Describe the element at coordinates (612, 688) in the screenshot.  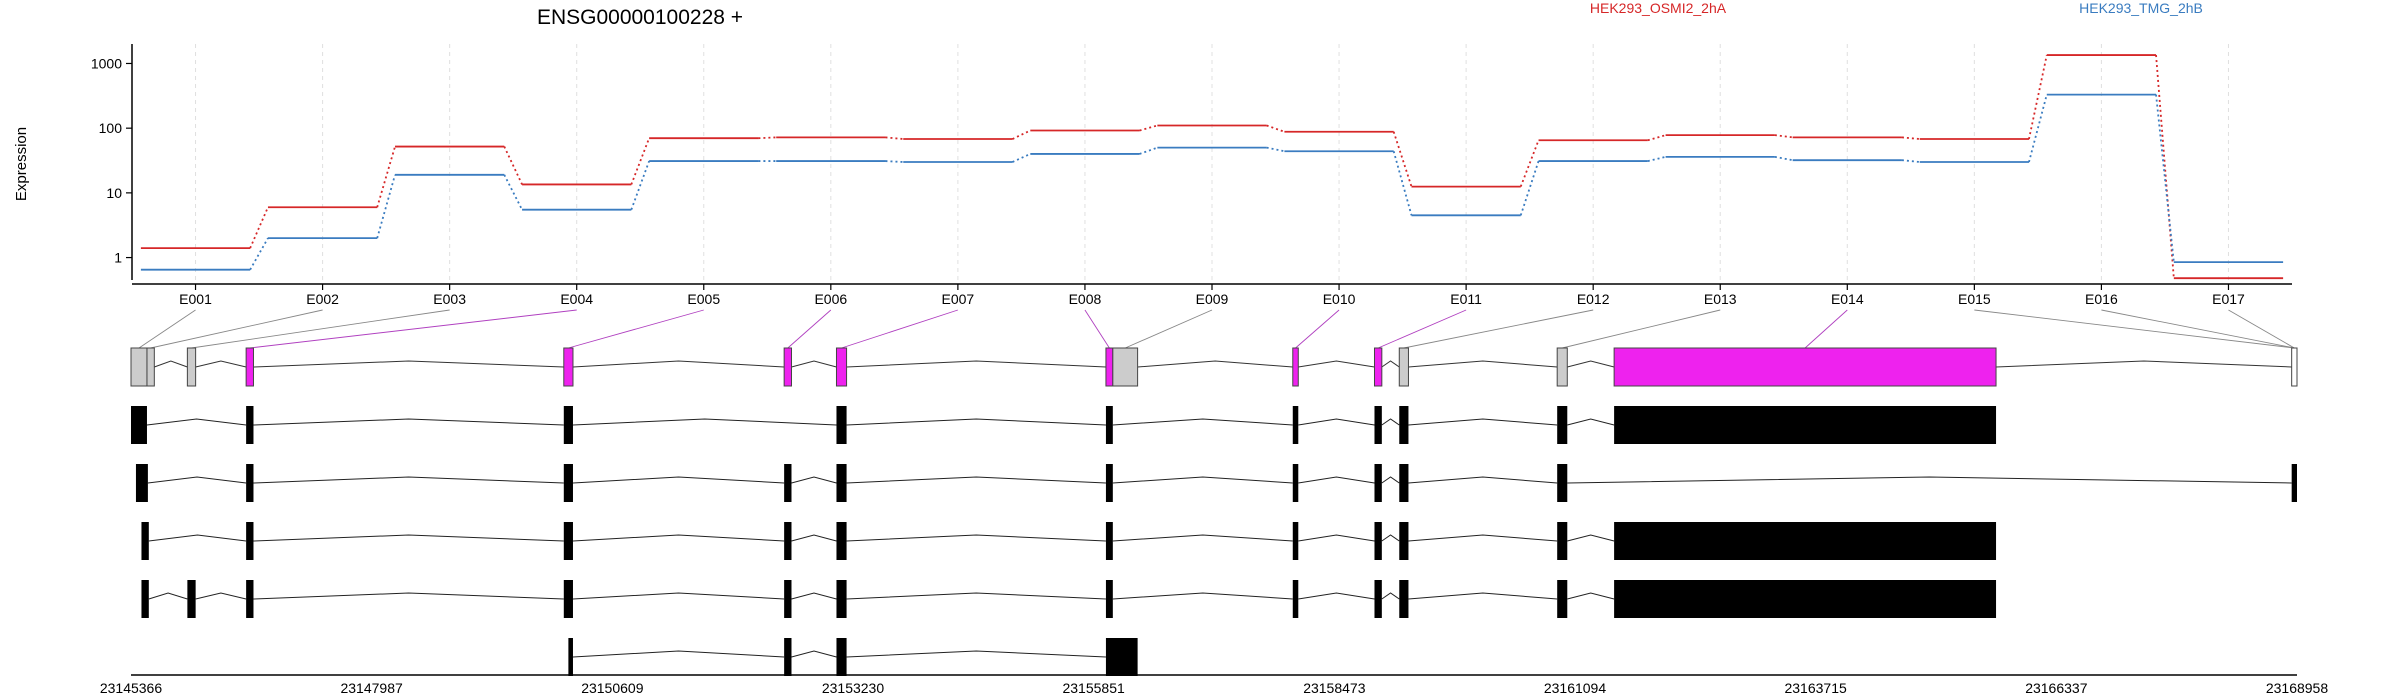
I see `genomic-tick-label-3: 23150609` at that location.